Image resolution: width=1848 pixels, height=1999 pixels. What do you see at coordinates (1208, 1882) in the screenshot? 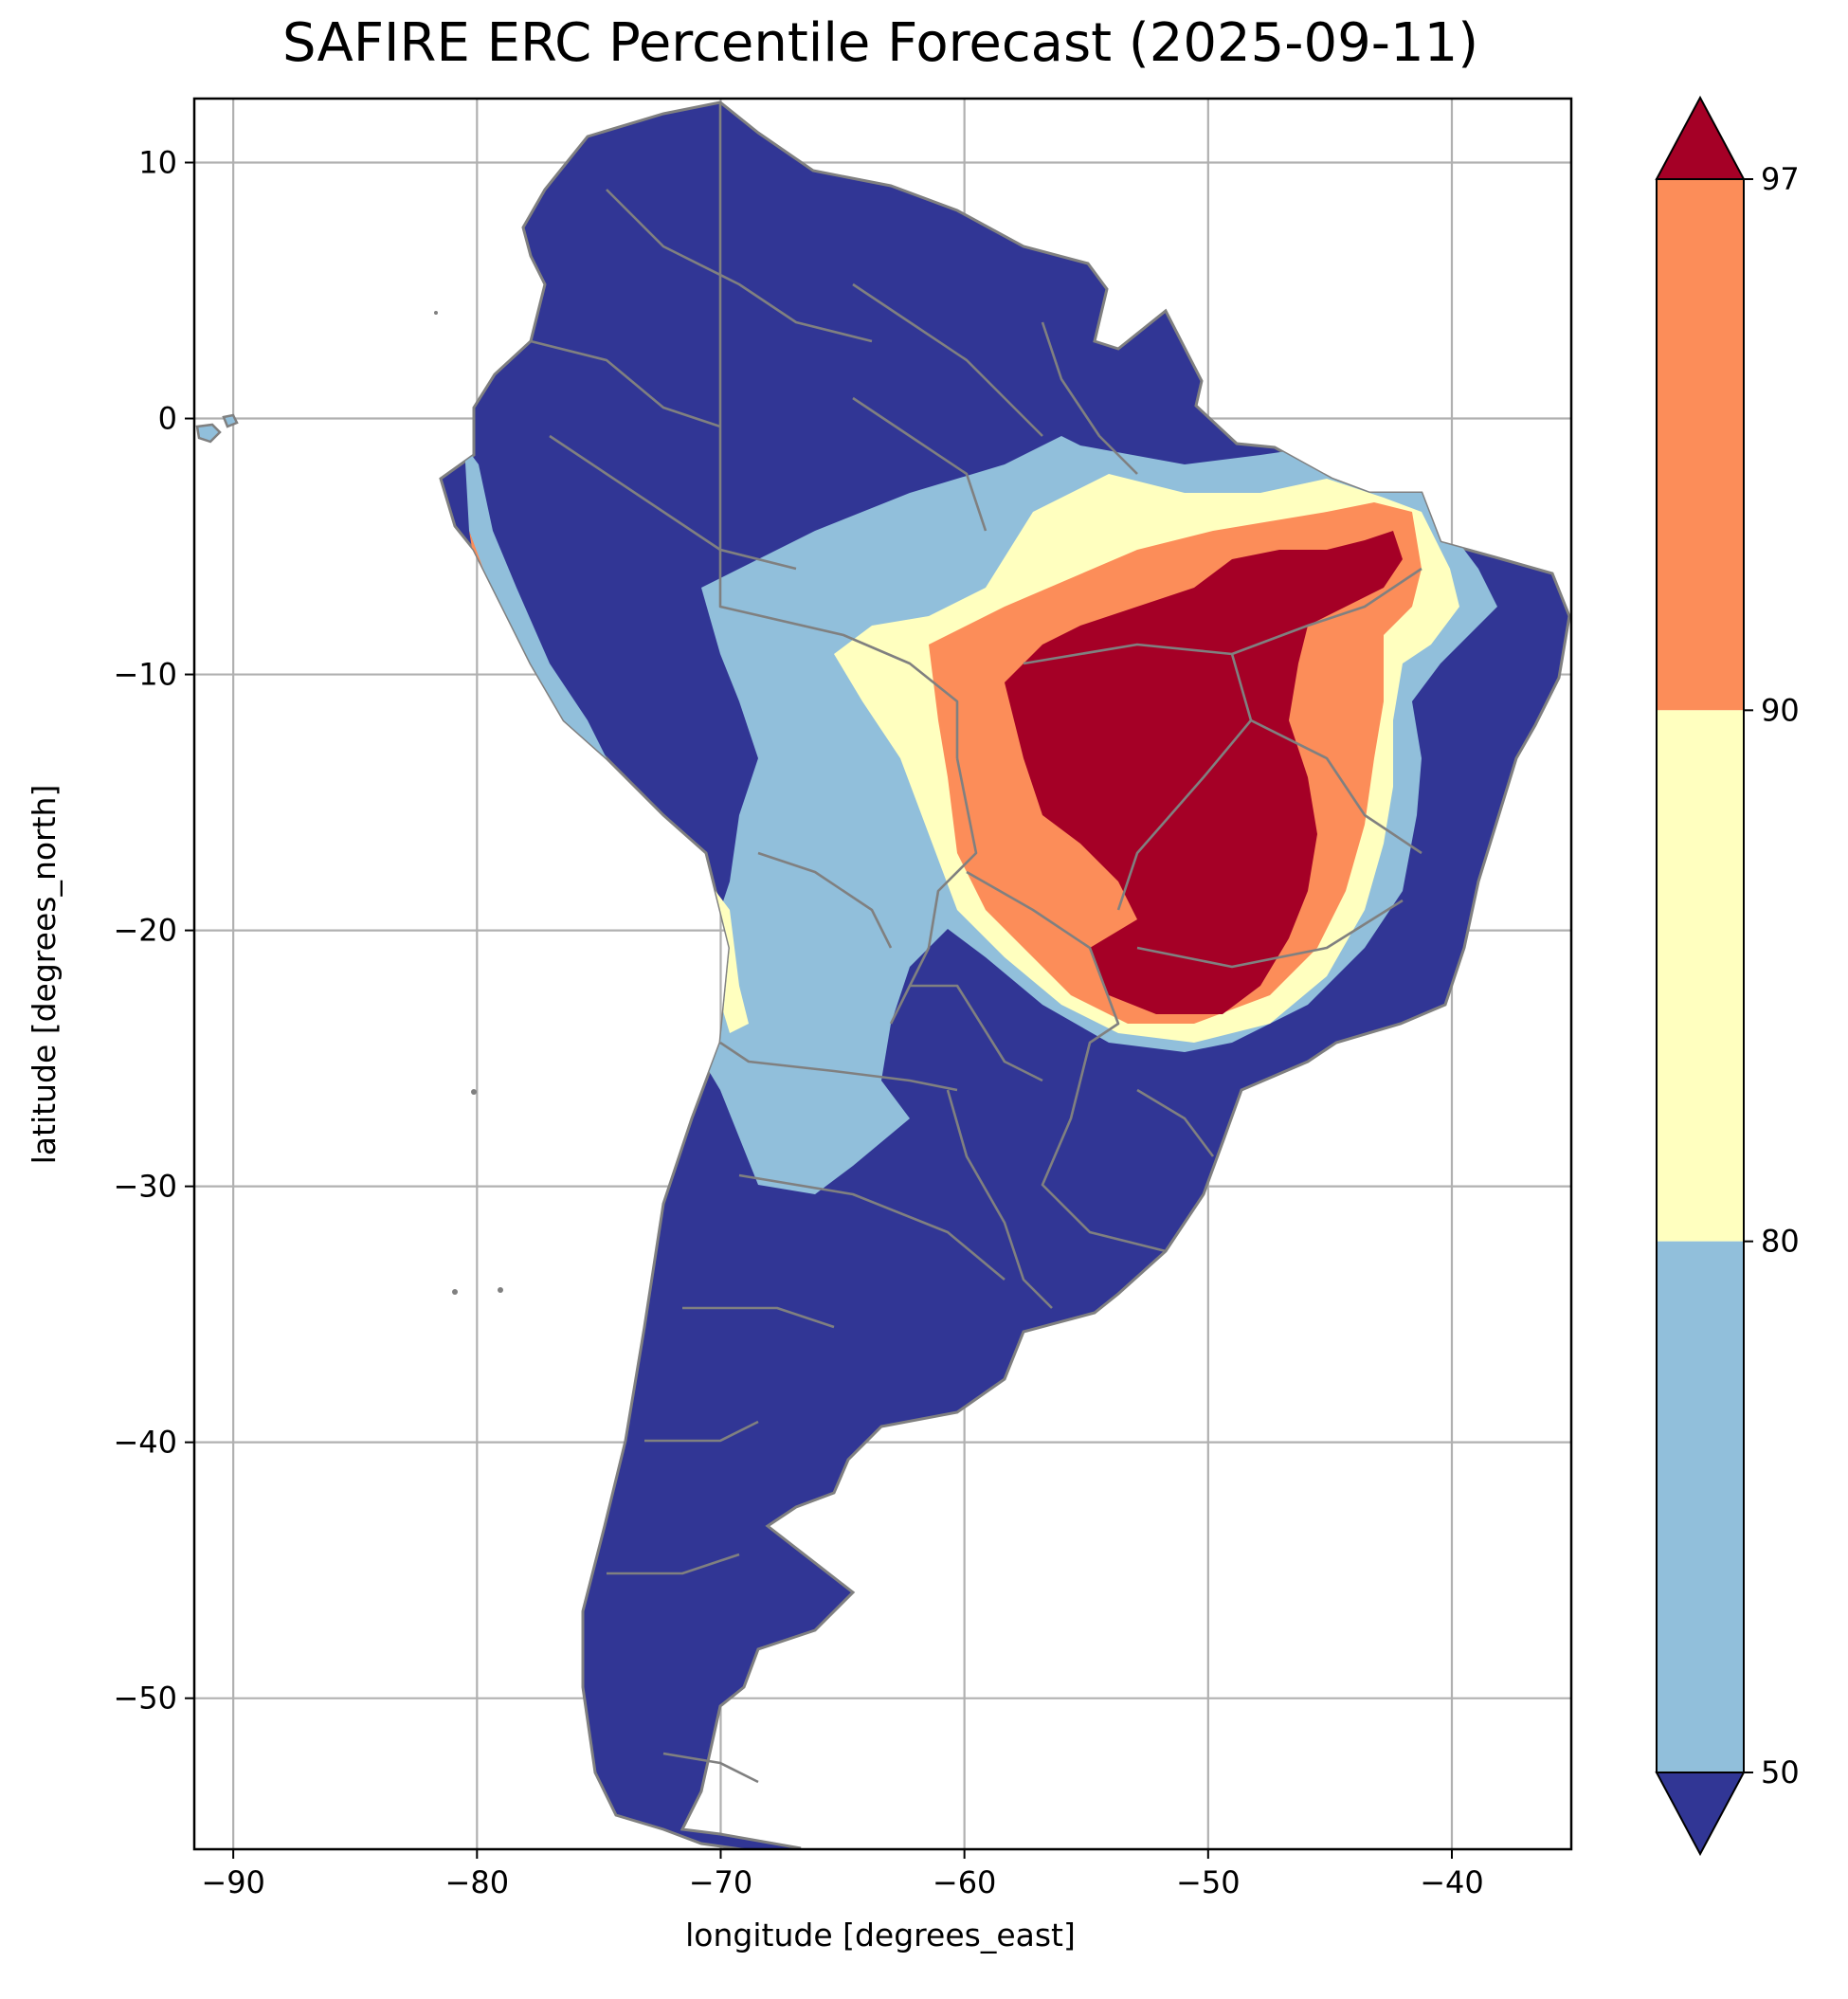
I see `x-tick-label: −50` at bounding box center [1208, 1882].